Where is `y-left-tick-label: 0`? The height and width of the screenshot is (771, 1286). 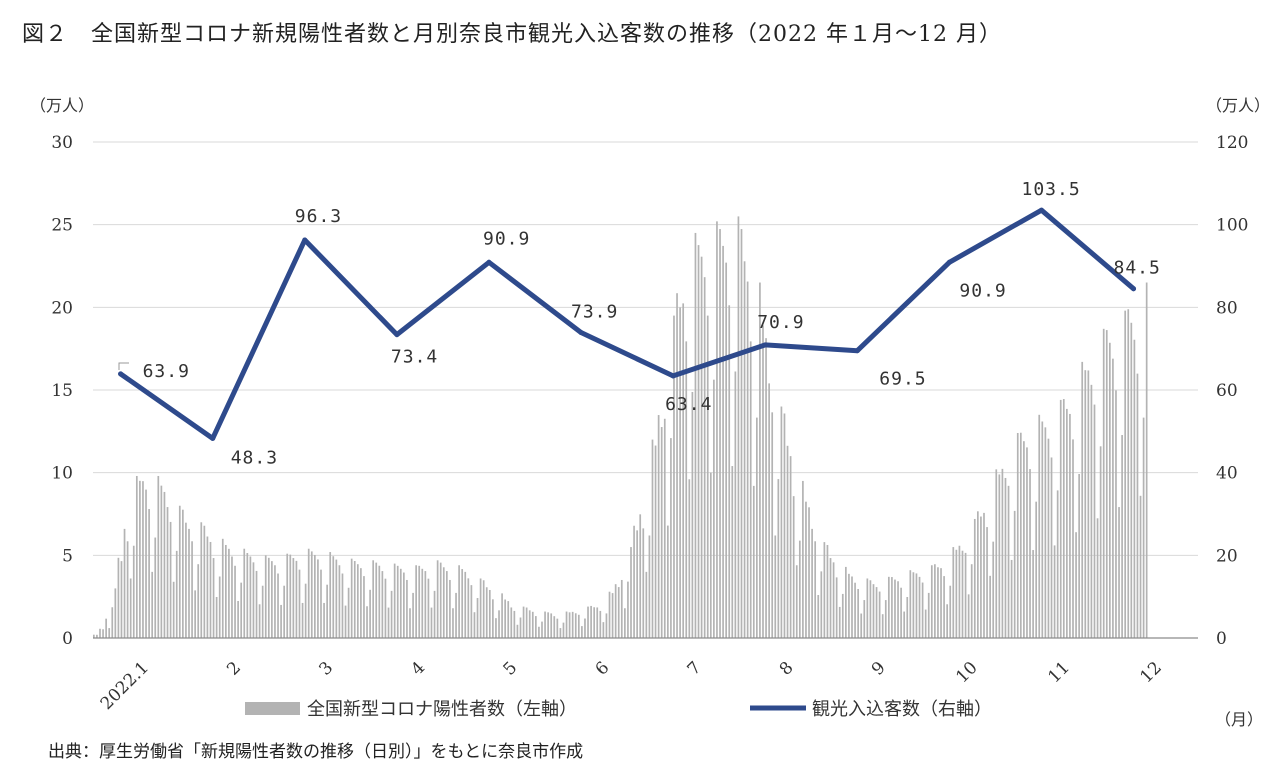 y-left-tick-label: 0 is located at coordinates (67, 639).